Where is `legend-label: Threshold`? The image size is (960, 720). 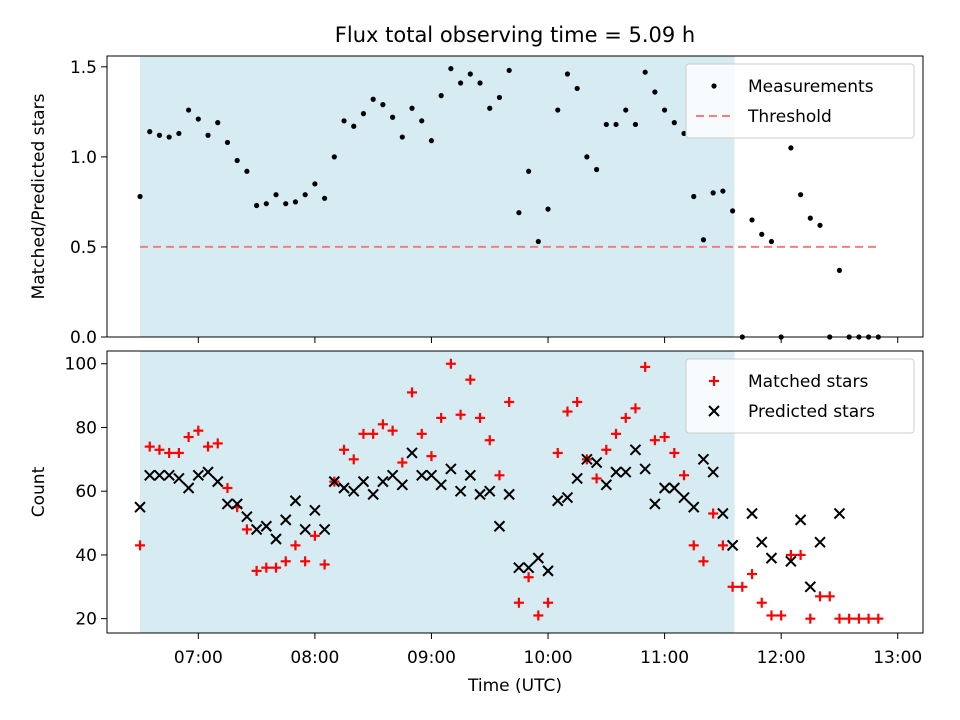
legend-label: Threshold is located at coordinates (789, 117).